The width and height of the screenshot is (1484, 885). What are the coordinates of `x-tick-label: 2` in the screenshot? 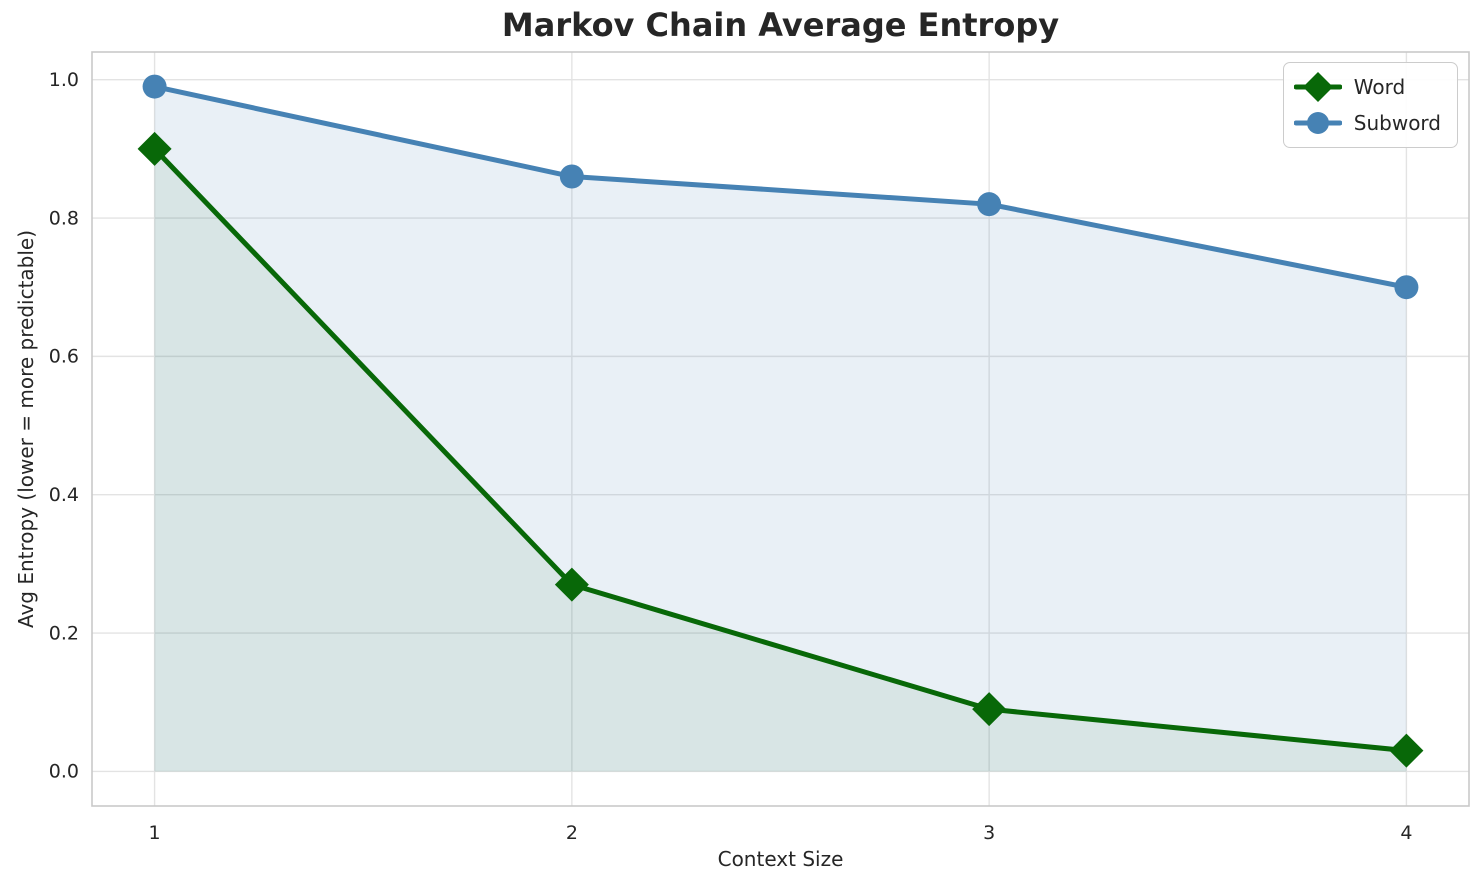 It's located at (572, 833).